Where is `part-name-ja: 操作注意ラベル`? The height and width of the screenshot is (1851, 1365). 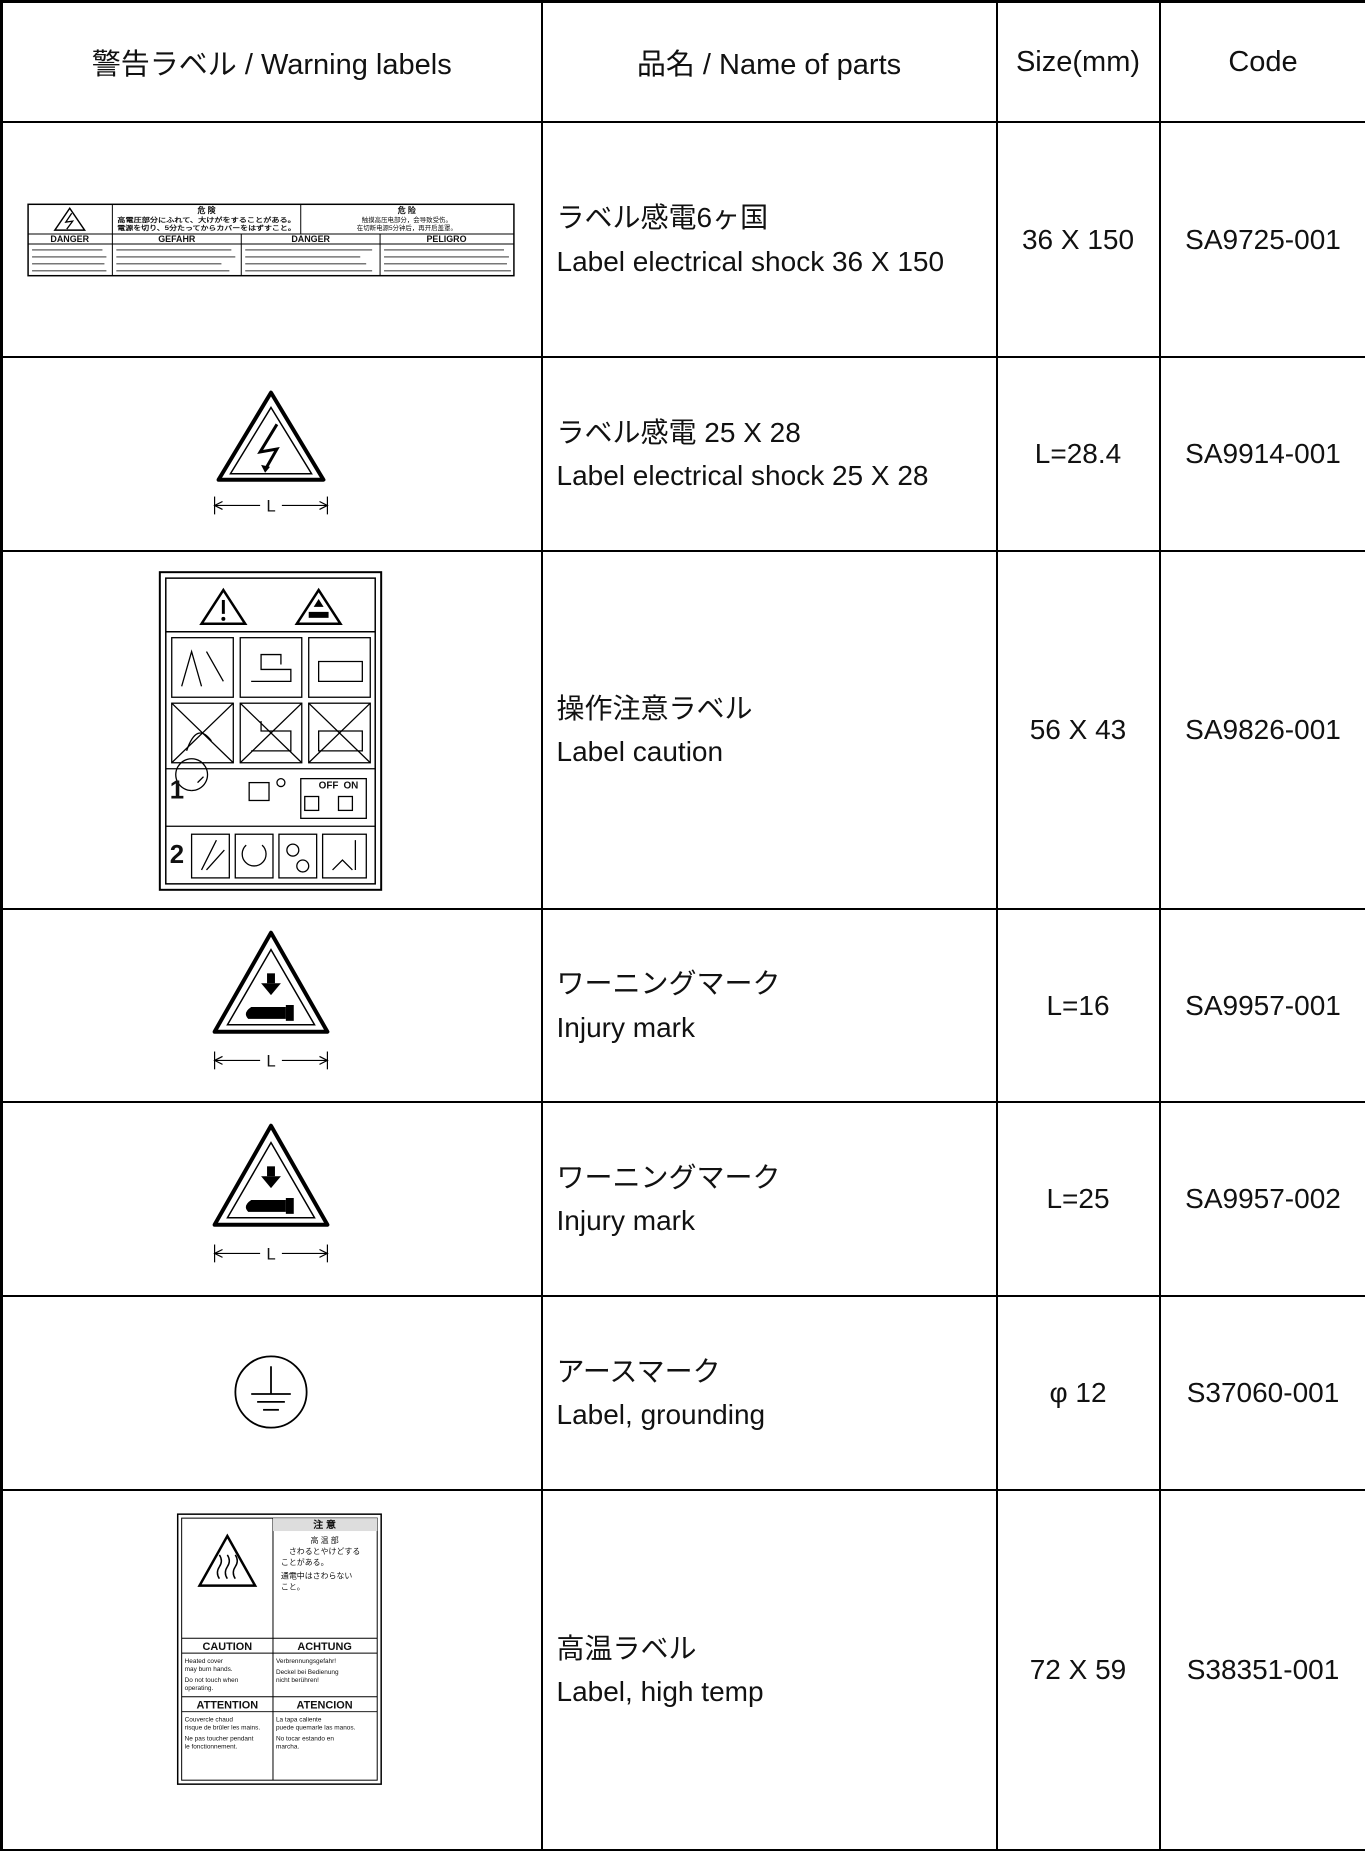 part-name-ja: 操作注意ラベル is located at coordinates (776, 708).